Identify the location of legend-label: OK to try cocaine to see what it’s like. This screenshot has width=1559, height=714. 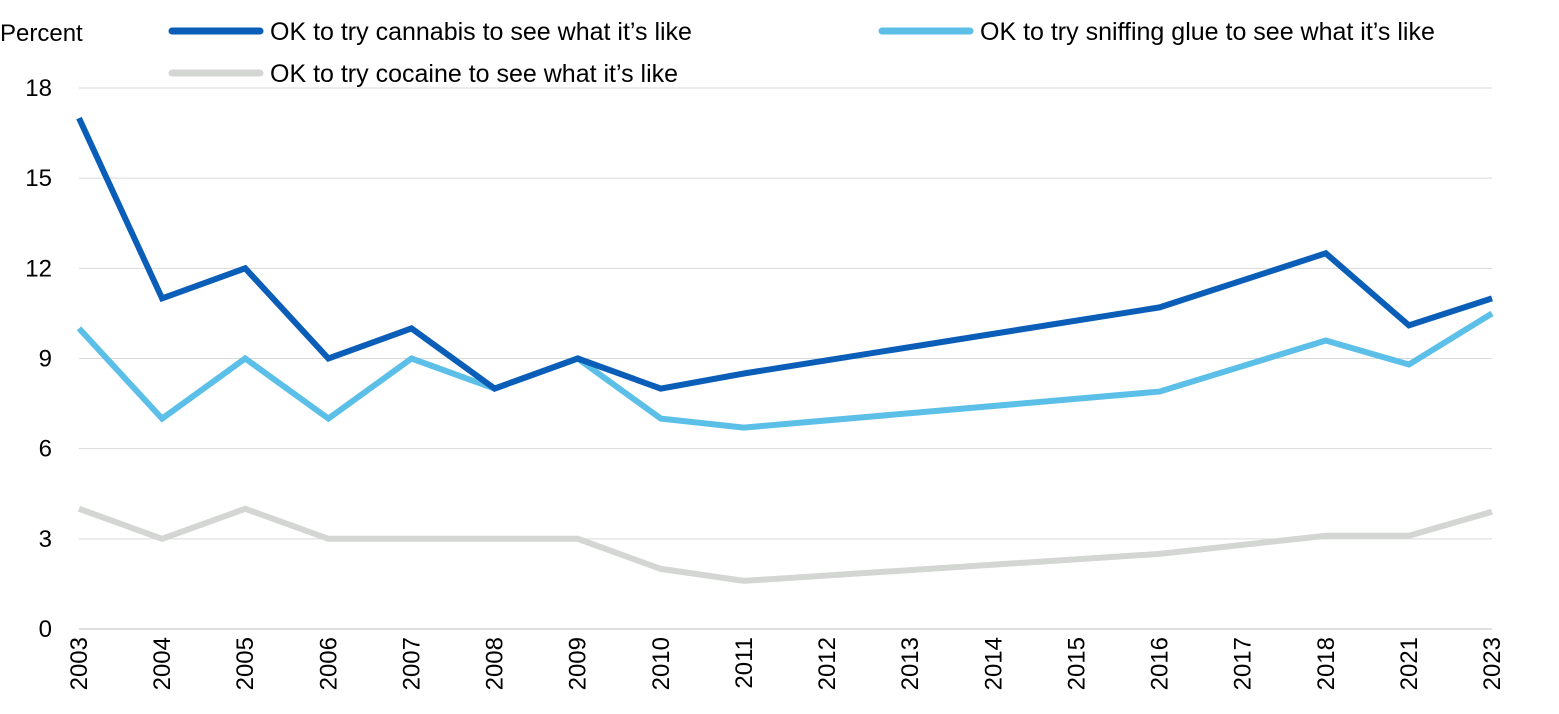
(474, 74).